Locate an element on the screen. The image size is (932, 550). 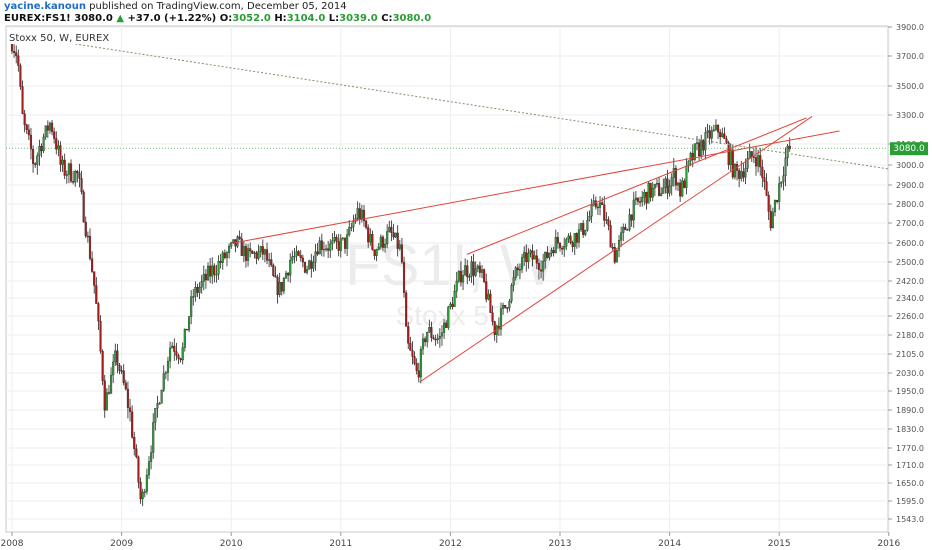
low-label: L: is located at coordinates (334, 18).